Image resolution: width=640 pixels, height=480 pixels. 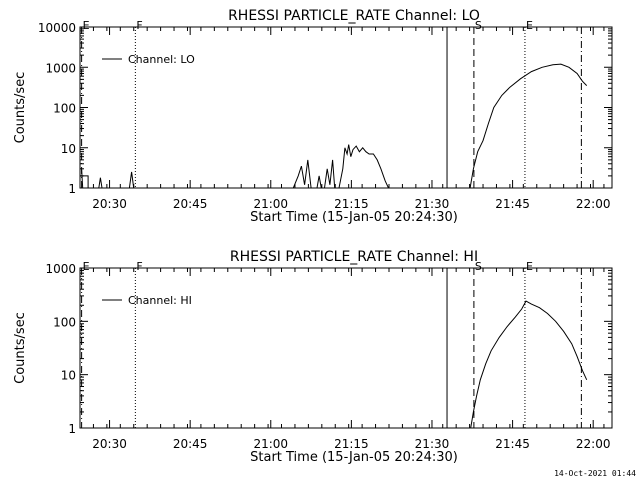 What do you see at coordinates (595, 473) in the screenshot?
I see `footer-timestamp: 14-Oct-2021 01:44` at bounding box center [595, 473].